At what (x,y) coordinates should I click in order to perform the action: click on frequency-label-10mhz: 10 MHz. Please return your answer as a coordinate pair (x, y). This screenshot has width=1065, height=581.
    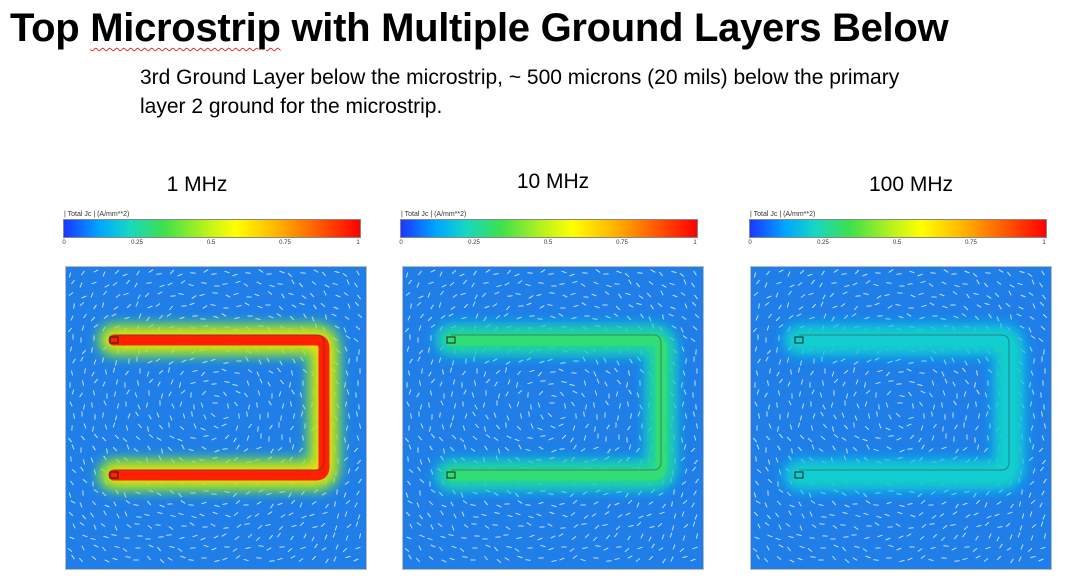
    Looking at the image, I should click on (553, 181).